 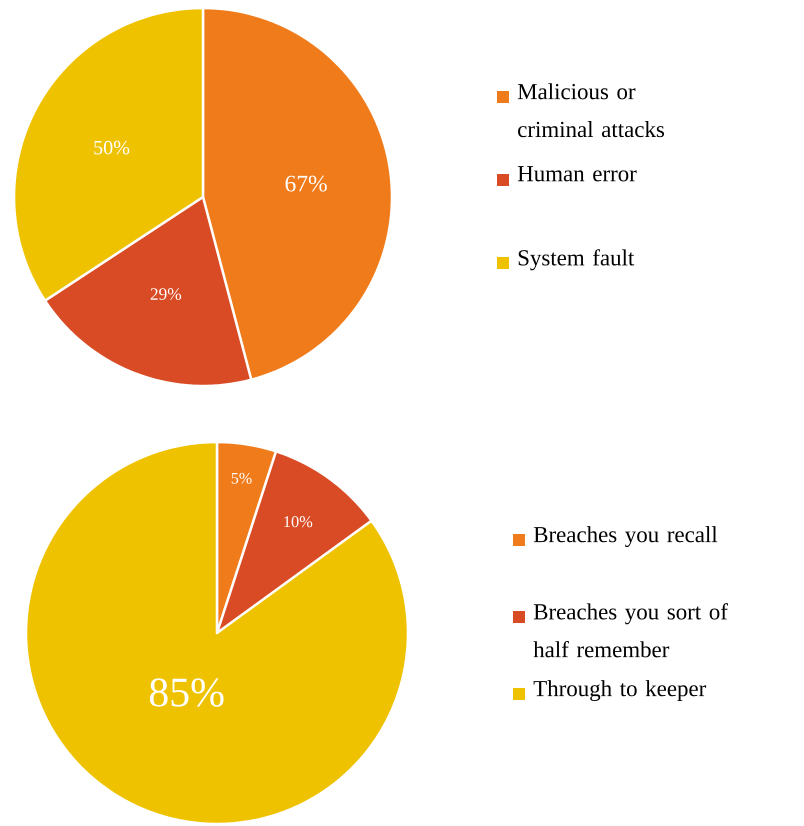 What do you see at coordinates (576, 259) in the screenshot?
I see `legend-label: System fault` at bounding box center [576, 259].